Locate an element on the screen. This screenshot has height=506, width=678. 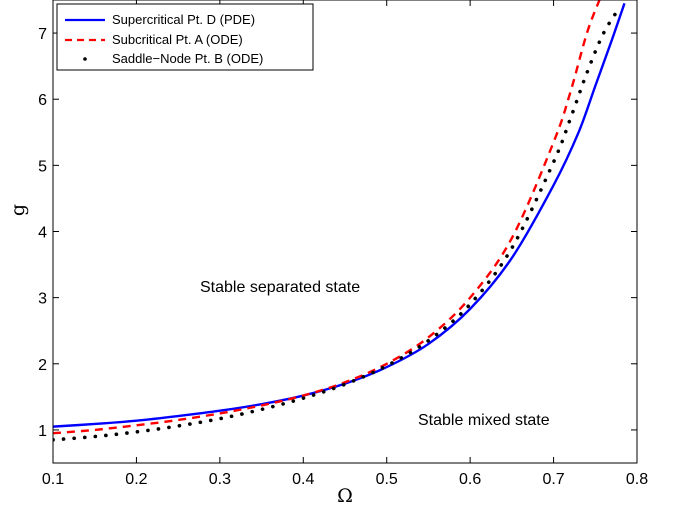
y-tick-label: 4 is located at coordinates (42, 233).